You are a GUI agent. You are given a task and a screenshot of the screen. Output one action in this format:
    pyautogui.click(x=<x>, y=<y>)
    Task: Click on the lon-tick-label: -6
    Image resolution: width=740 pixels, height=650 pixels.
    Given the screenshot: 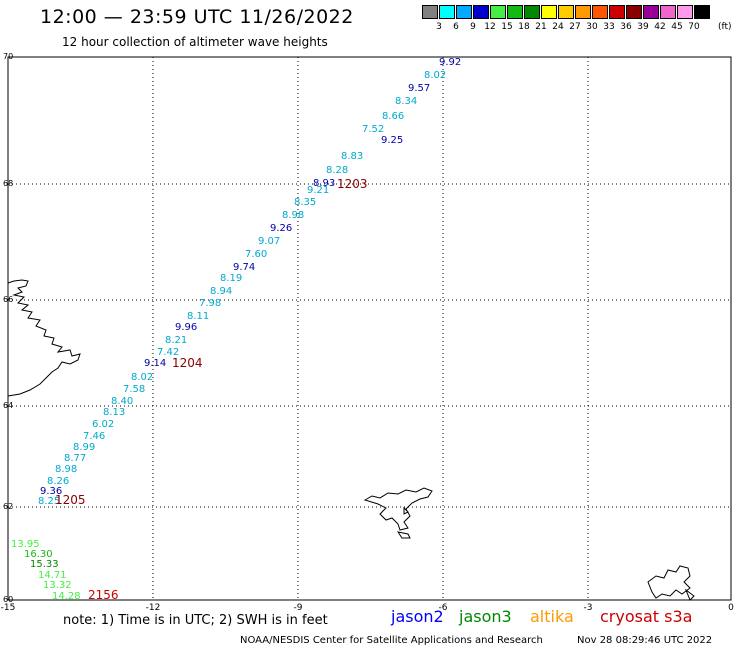 What is the action you would take?
    pyautogui.click(x=443, y=608)
    